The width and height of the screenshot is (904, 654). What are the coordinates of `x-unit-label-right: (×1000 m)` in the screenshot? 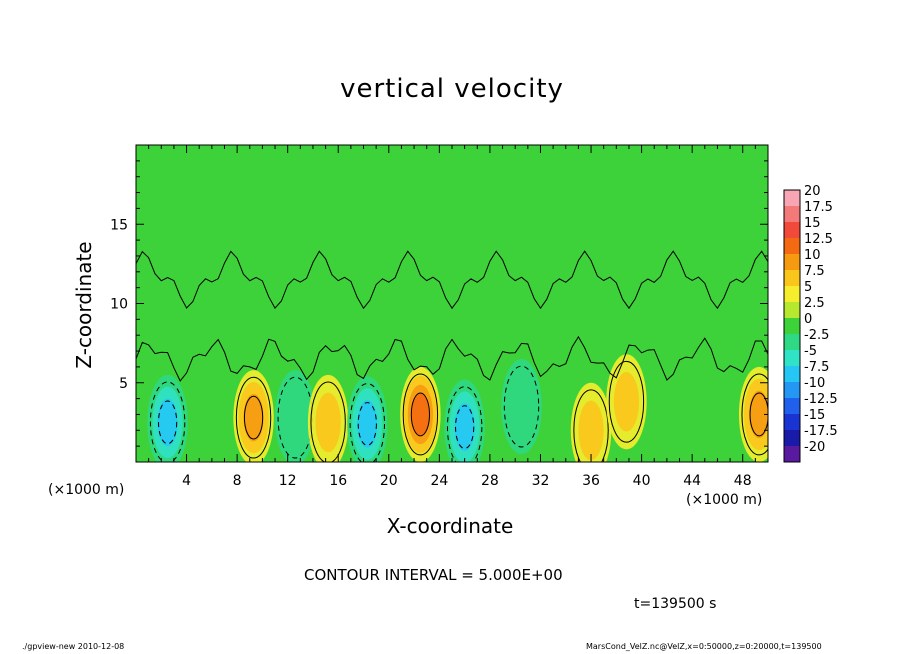 It's located at (724, 500).